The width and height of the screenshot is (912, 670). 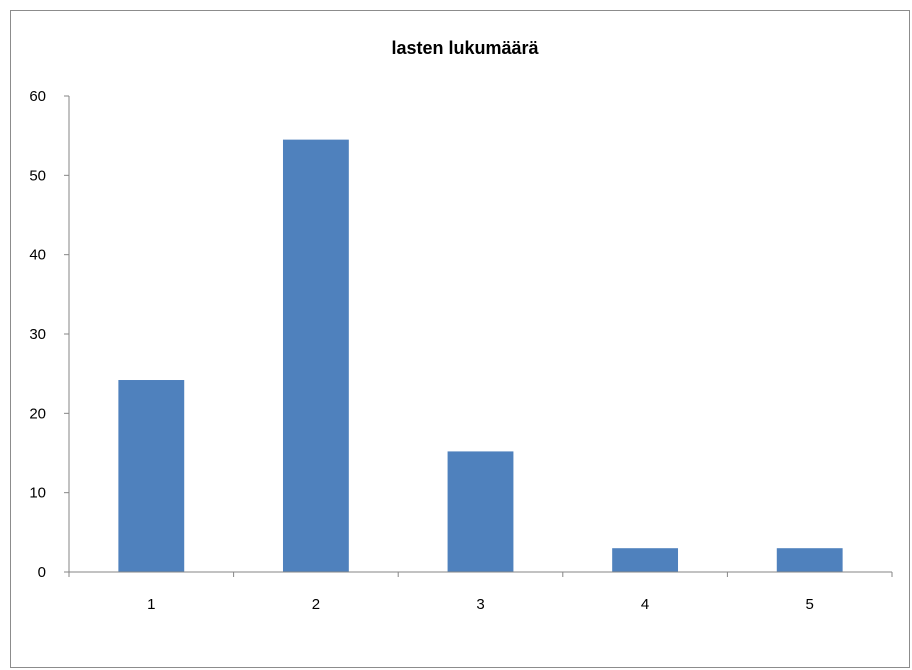 I want to click on y-axis-ticks: 0 10 20 30 40 50 60, so click(x=49, y=334).